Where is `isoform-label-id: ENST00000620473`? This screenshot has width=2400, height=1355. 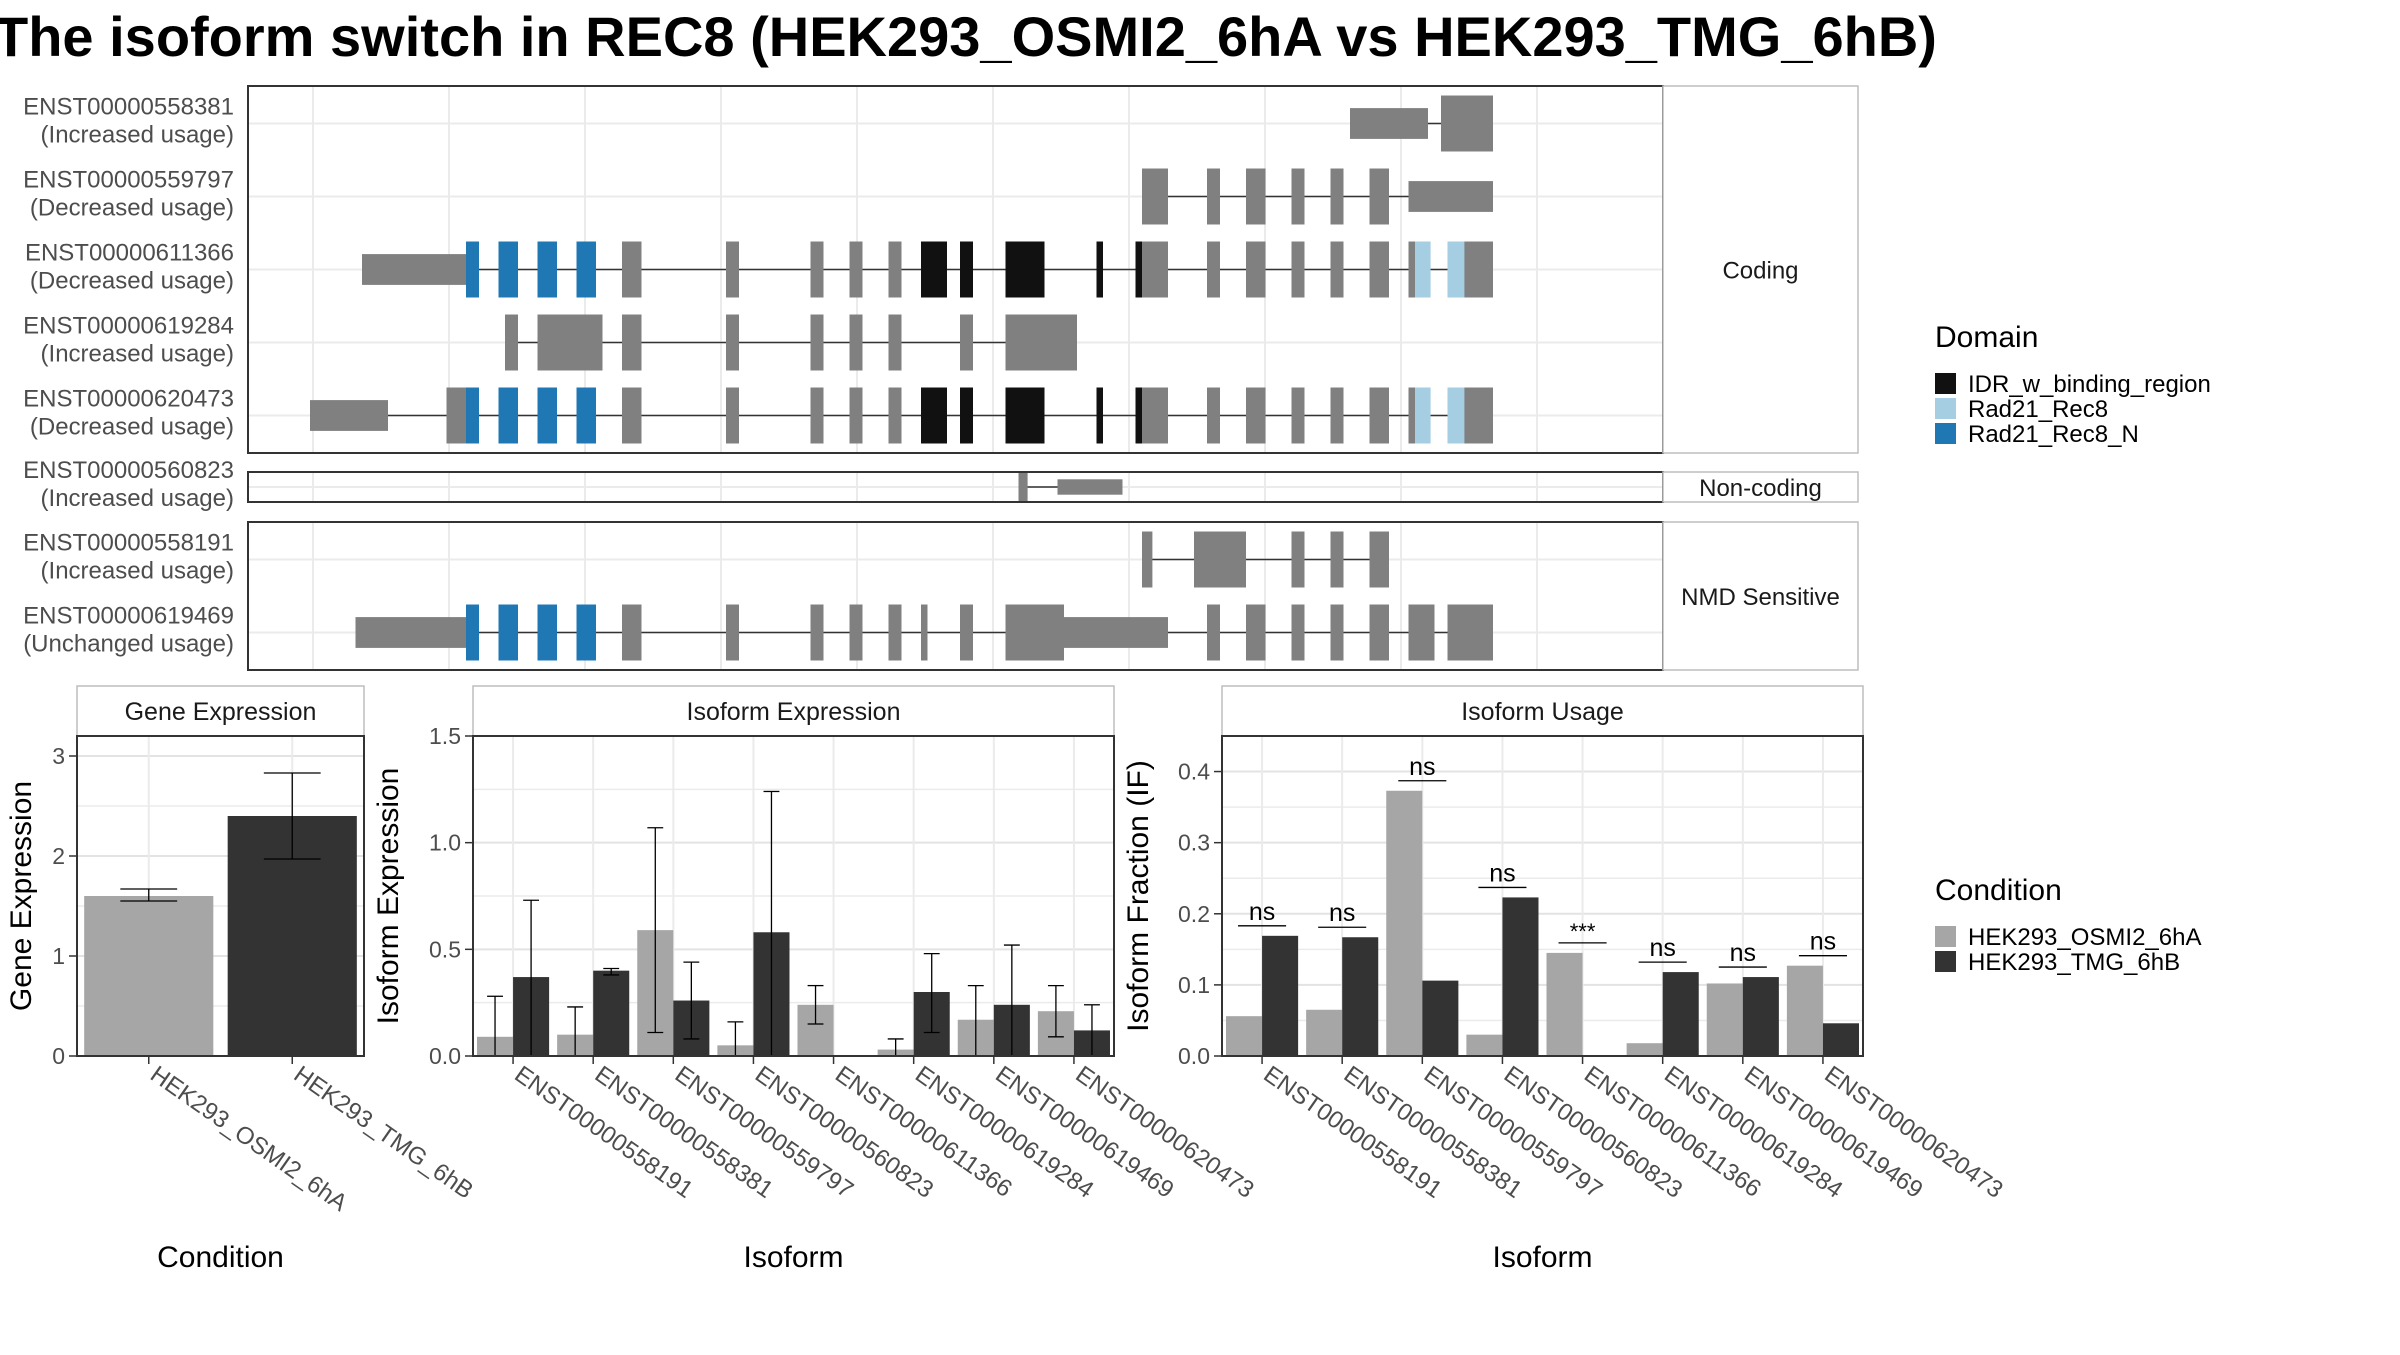 isoform-label-id: ENST00000620473 is located at coordinates (128, 399).